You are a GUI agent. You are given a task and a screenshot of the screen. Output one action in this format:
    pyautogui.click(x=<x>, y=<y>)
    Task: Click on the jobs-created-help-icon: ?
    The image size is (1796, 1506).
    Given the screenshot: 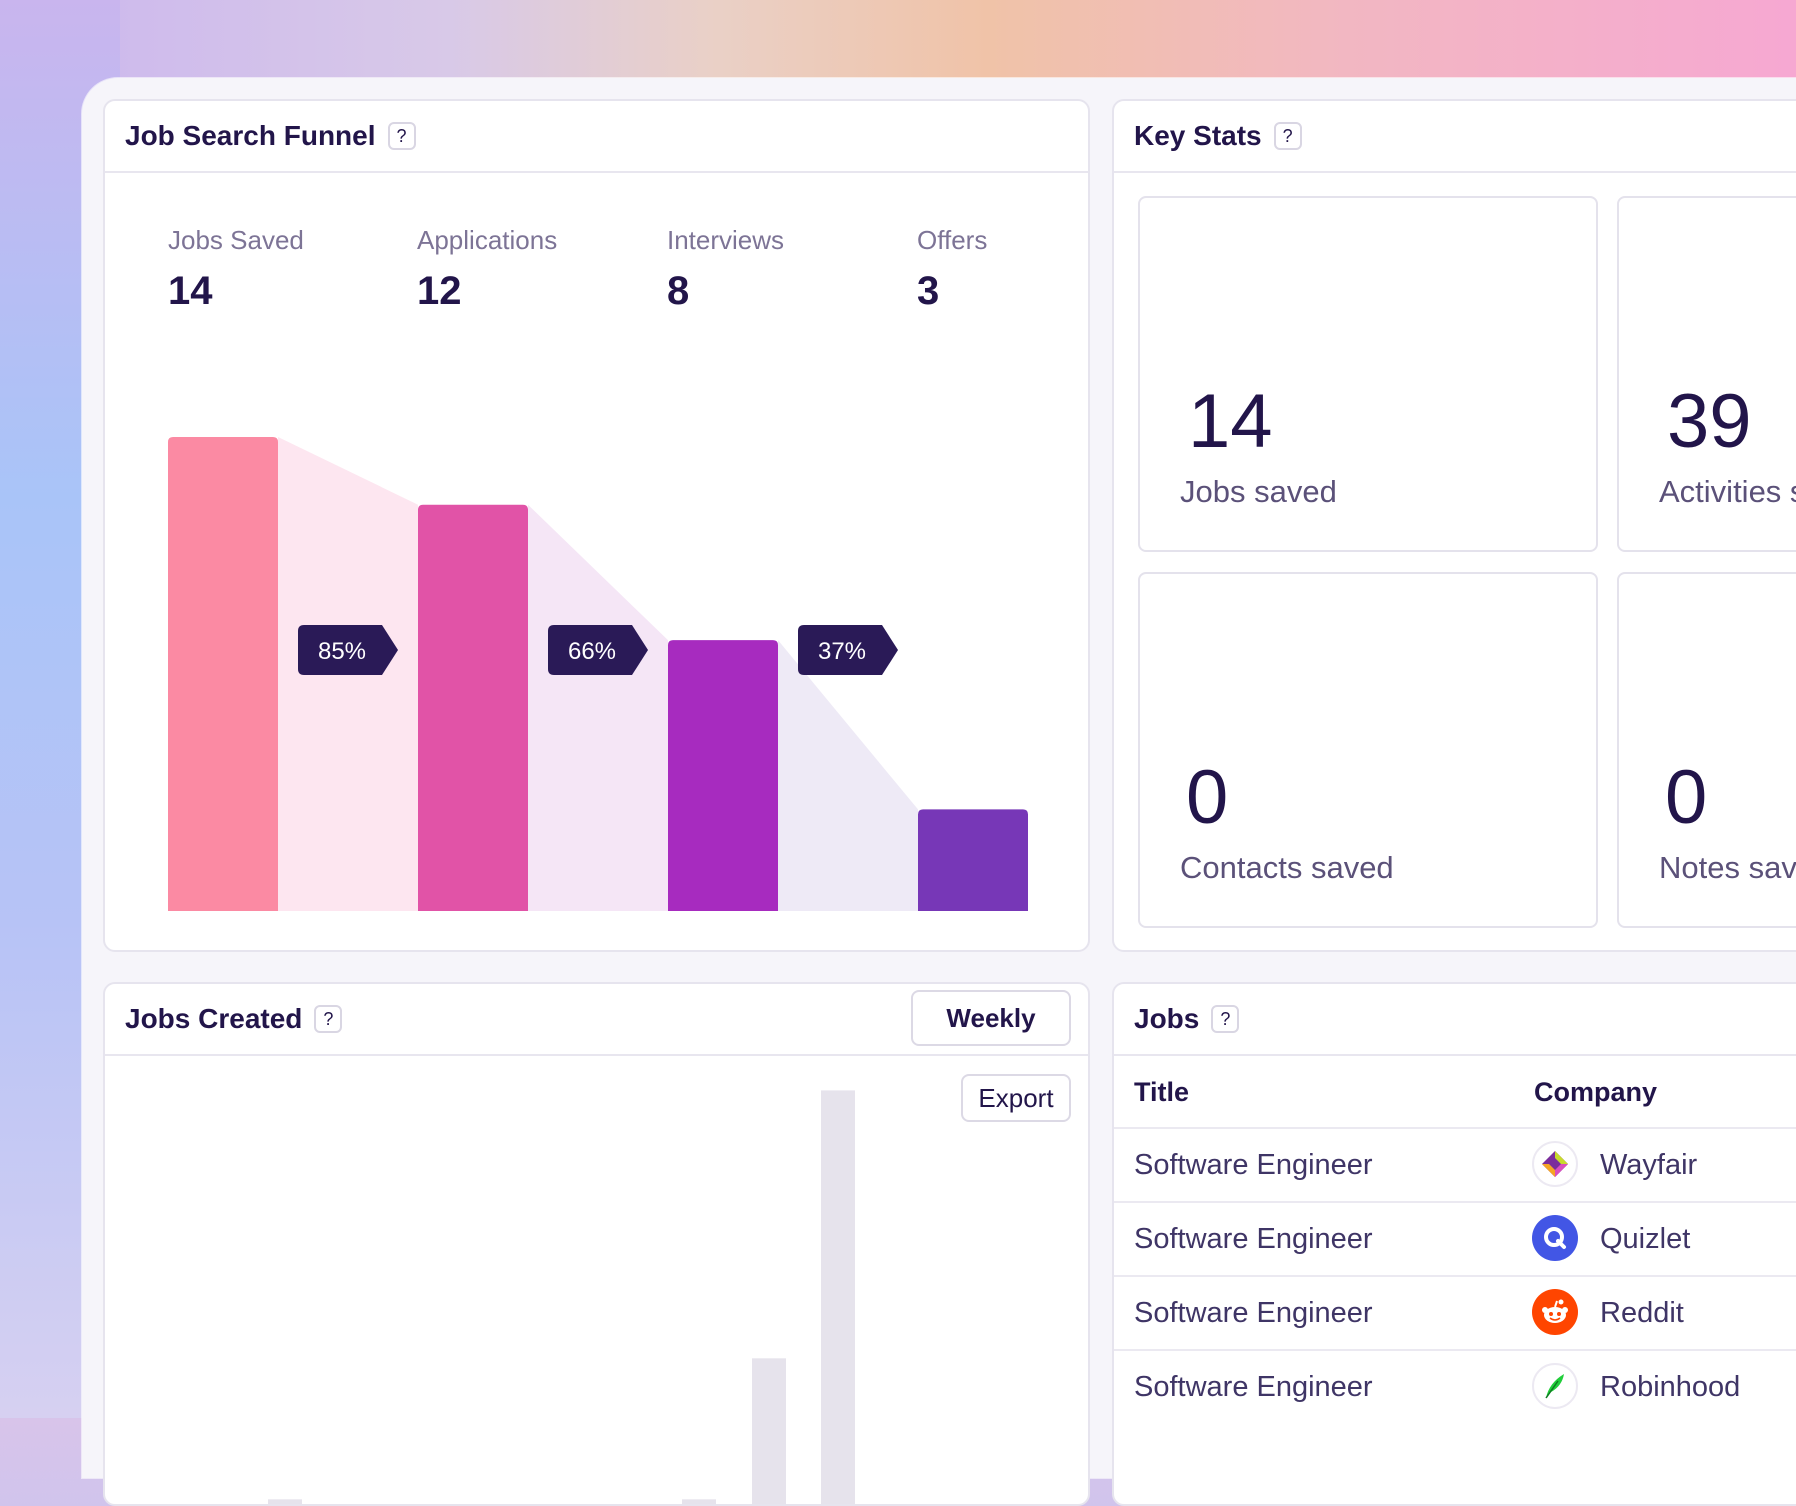 What is the action you would take?
    pyautogui.click(x=328, y=1019)
    